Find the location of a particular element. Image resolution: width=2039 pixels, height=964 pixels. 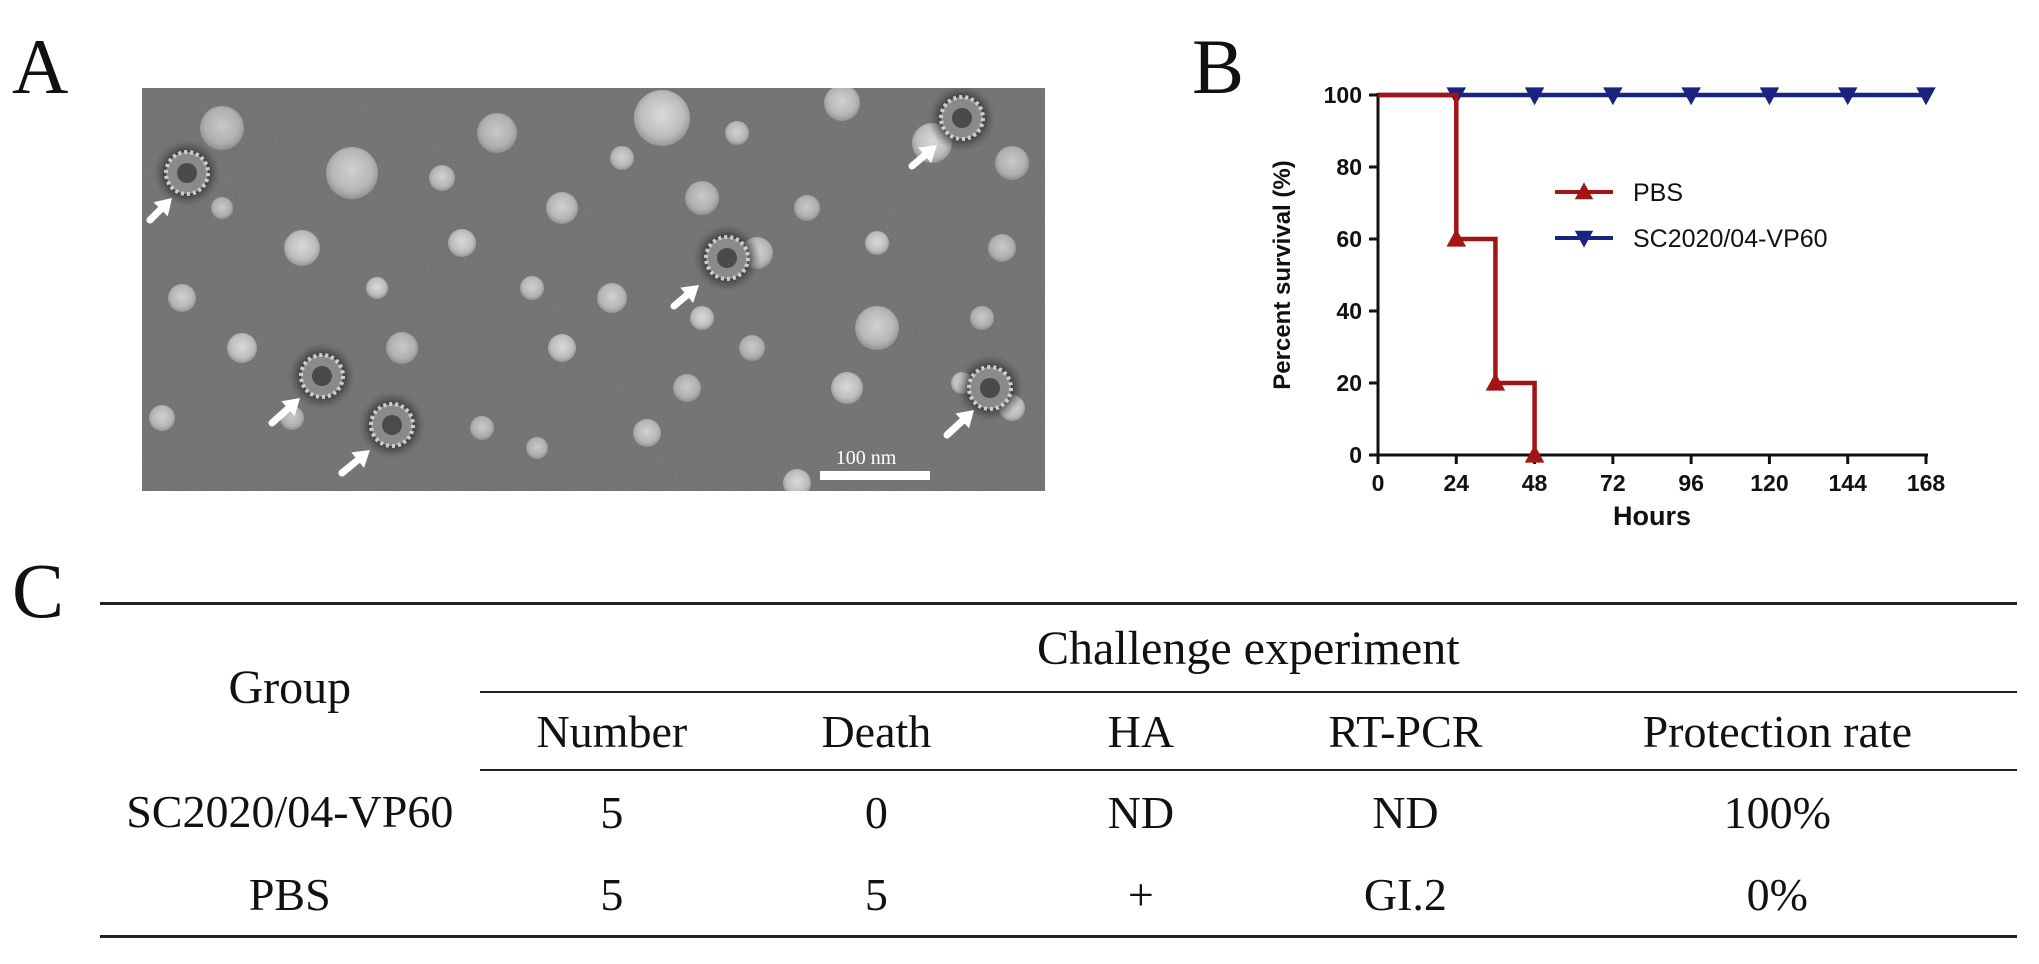

column-header: HA is located at coordinates (1141, 731).